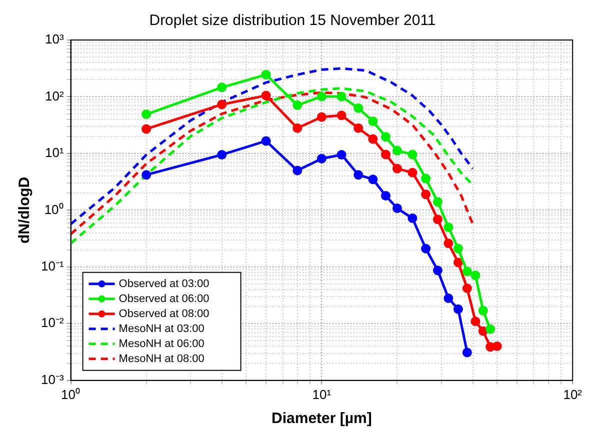 This screenshot has height=440, width=593. Describe the element at coordinates (164, 314) in the screenshot. I see `legend-label: Observed at 08:00` at that location.